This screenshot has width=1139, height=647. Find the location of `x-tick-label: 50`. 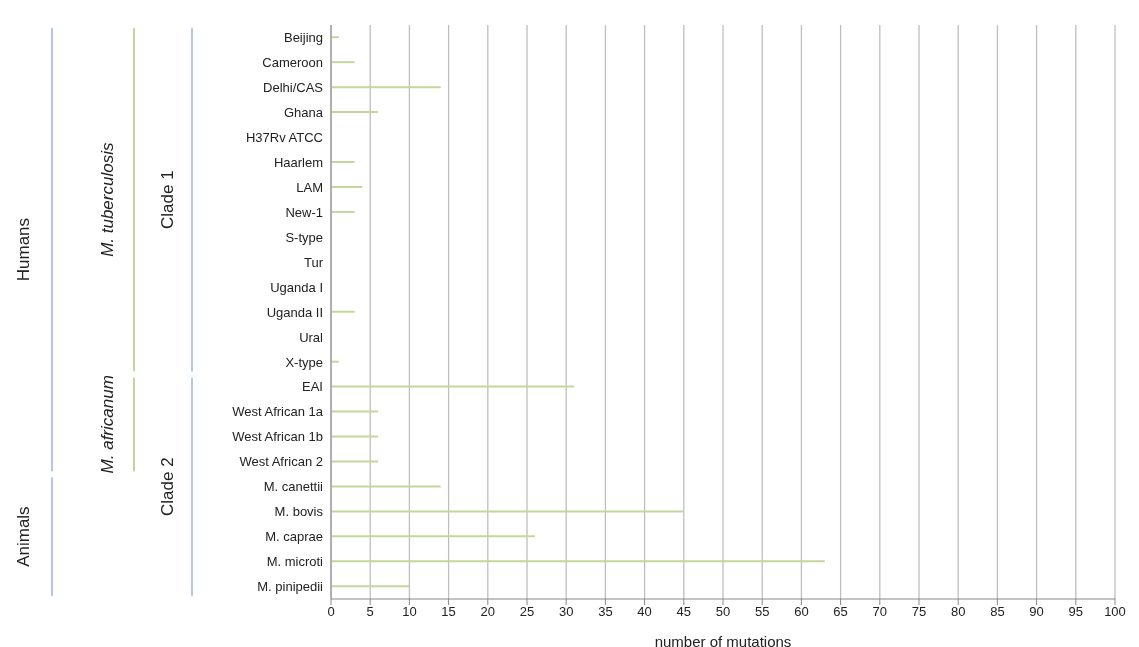

x-tick-label: 50 is located at coordinates (723, 612).